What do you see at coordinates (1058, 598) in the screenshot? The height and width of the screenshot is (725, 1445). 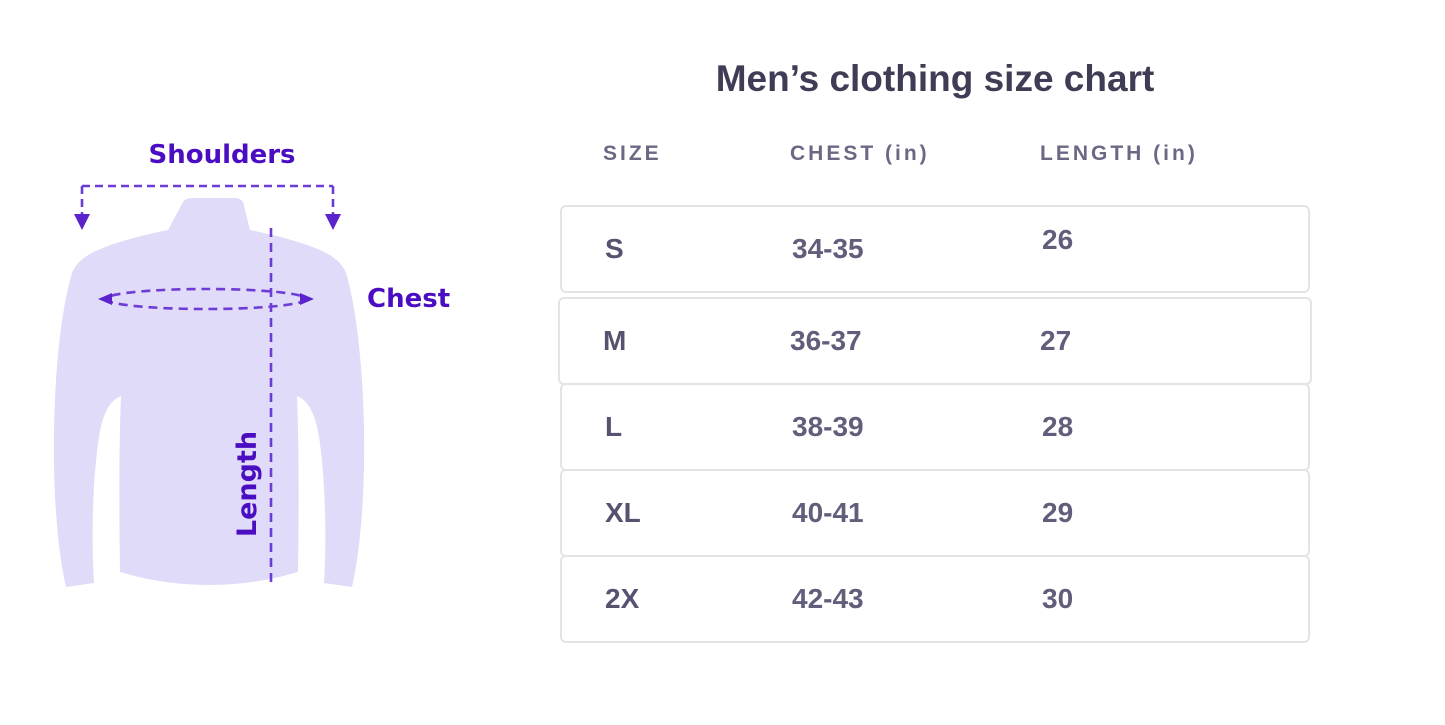 I see `cell-length: 30` at bounding box center [1058, 598].